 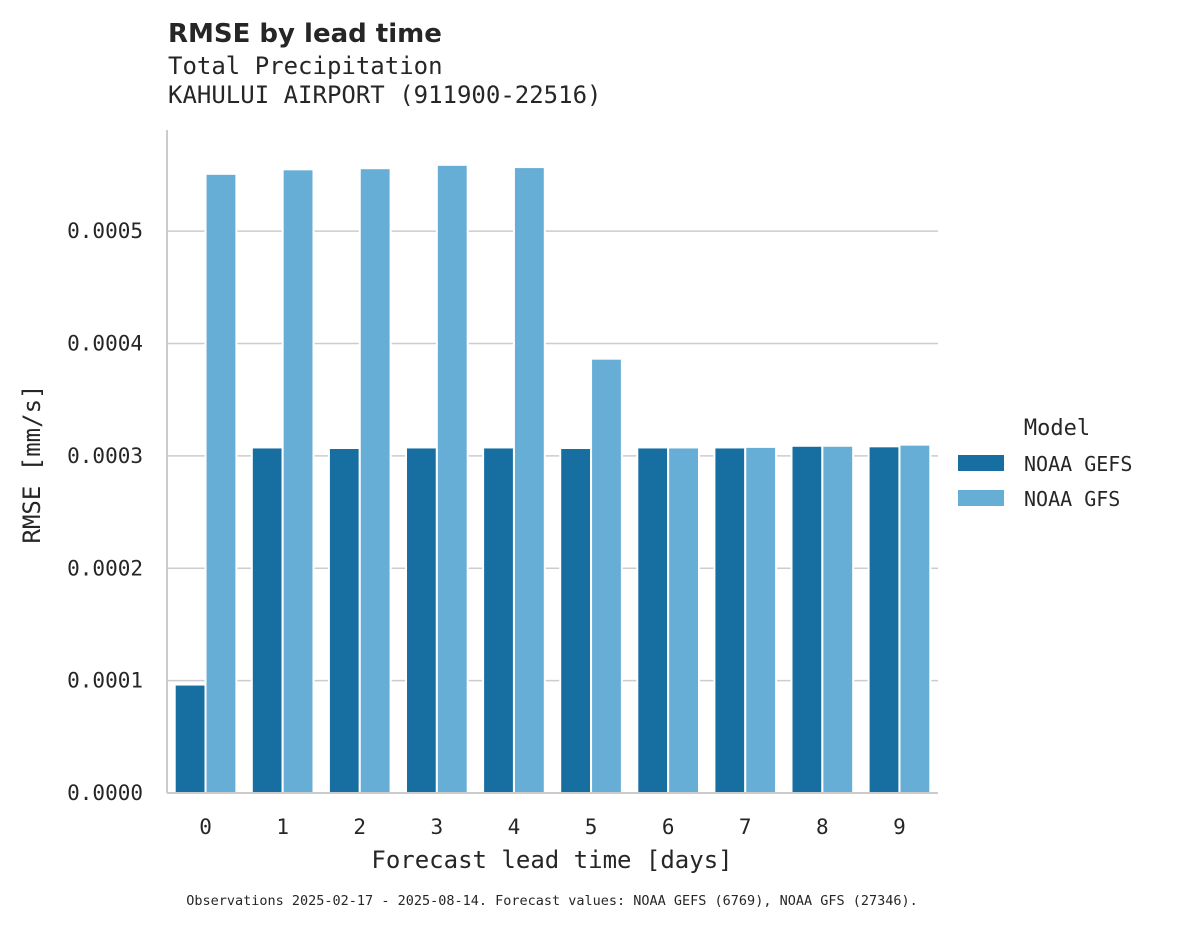 I want to click on y-tick-labels: 0.0000 0.0001 0.0002 0.0003 0.0004 0.0005, so click(x=105, y=512).